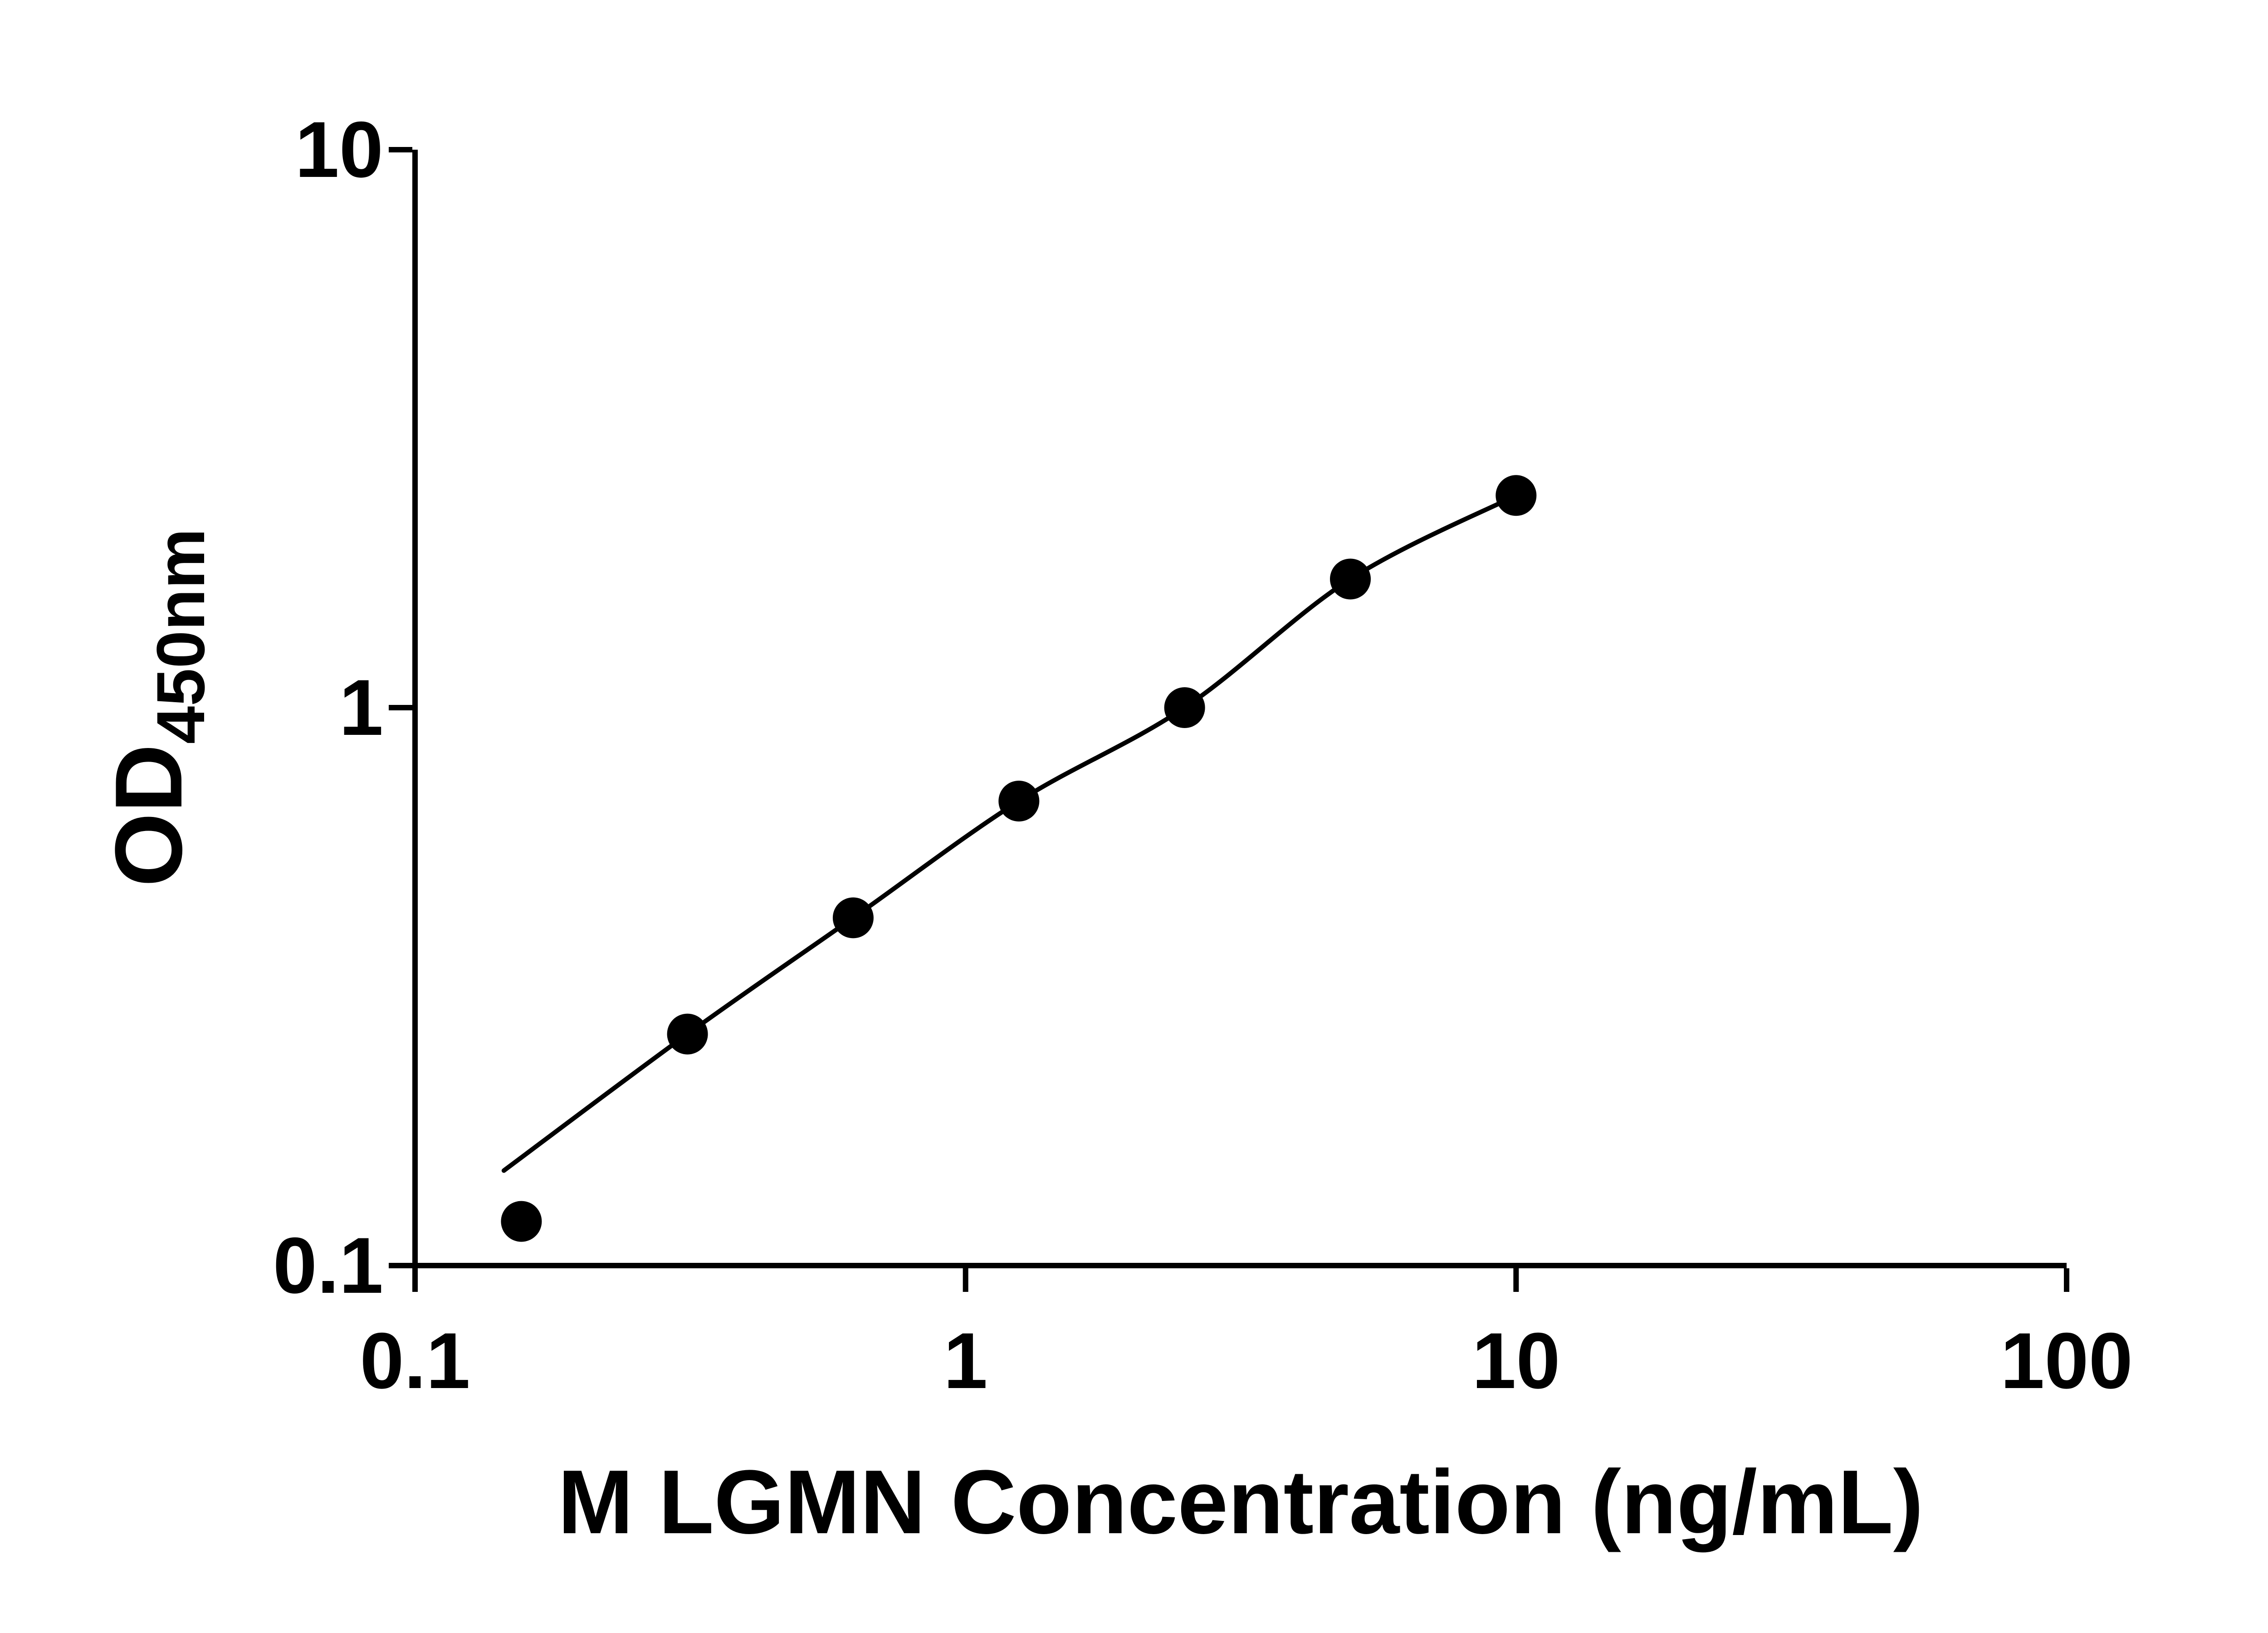 This screenshot has height=1633, width=2268. I want to click on y-tick-label: 0.1, so click(328, 1266).